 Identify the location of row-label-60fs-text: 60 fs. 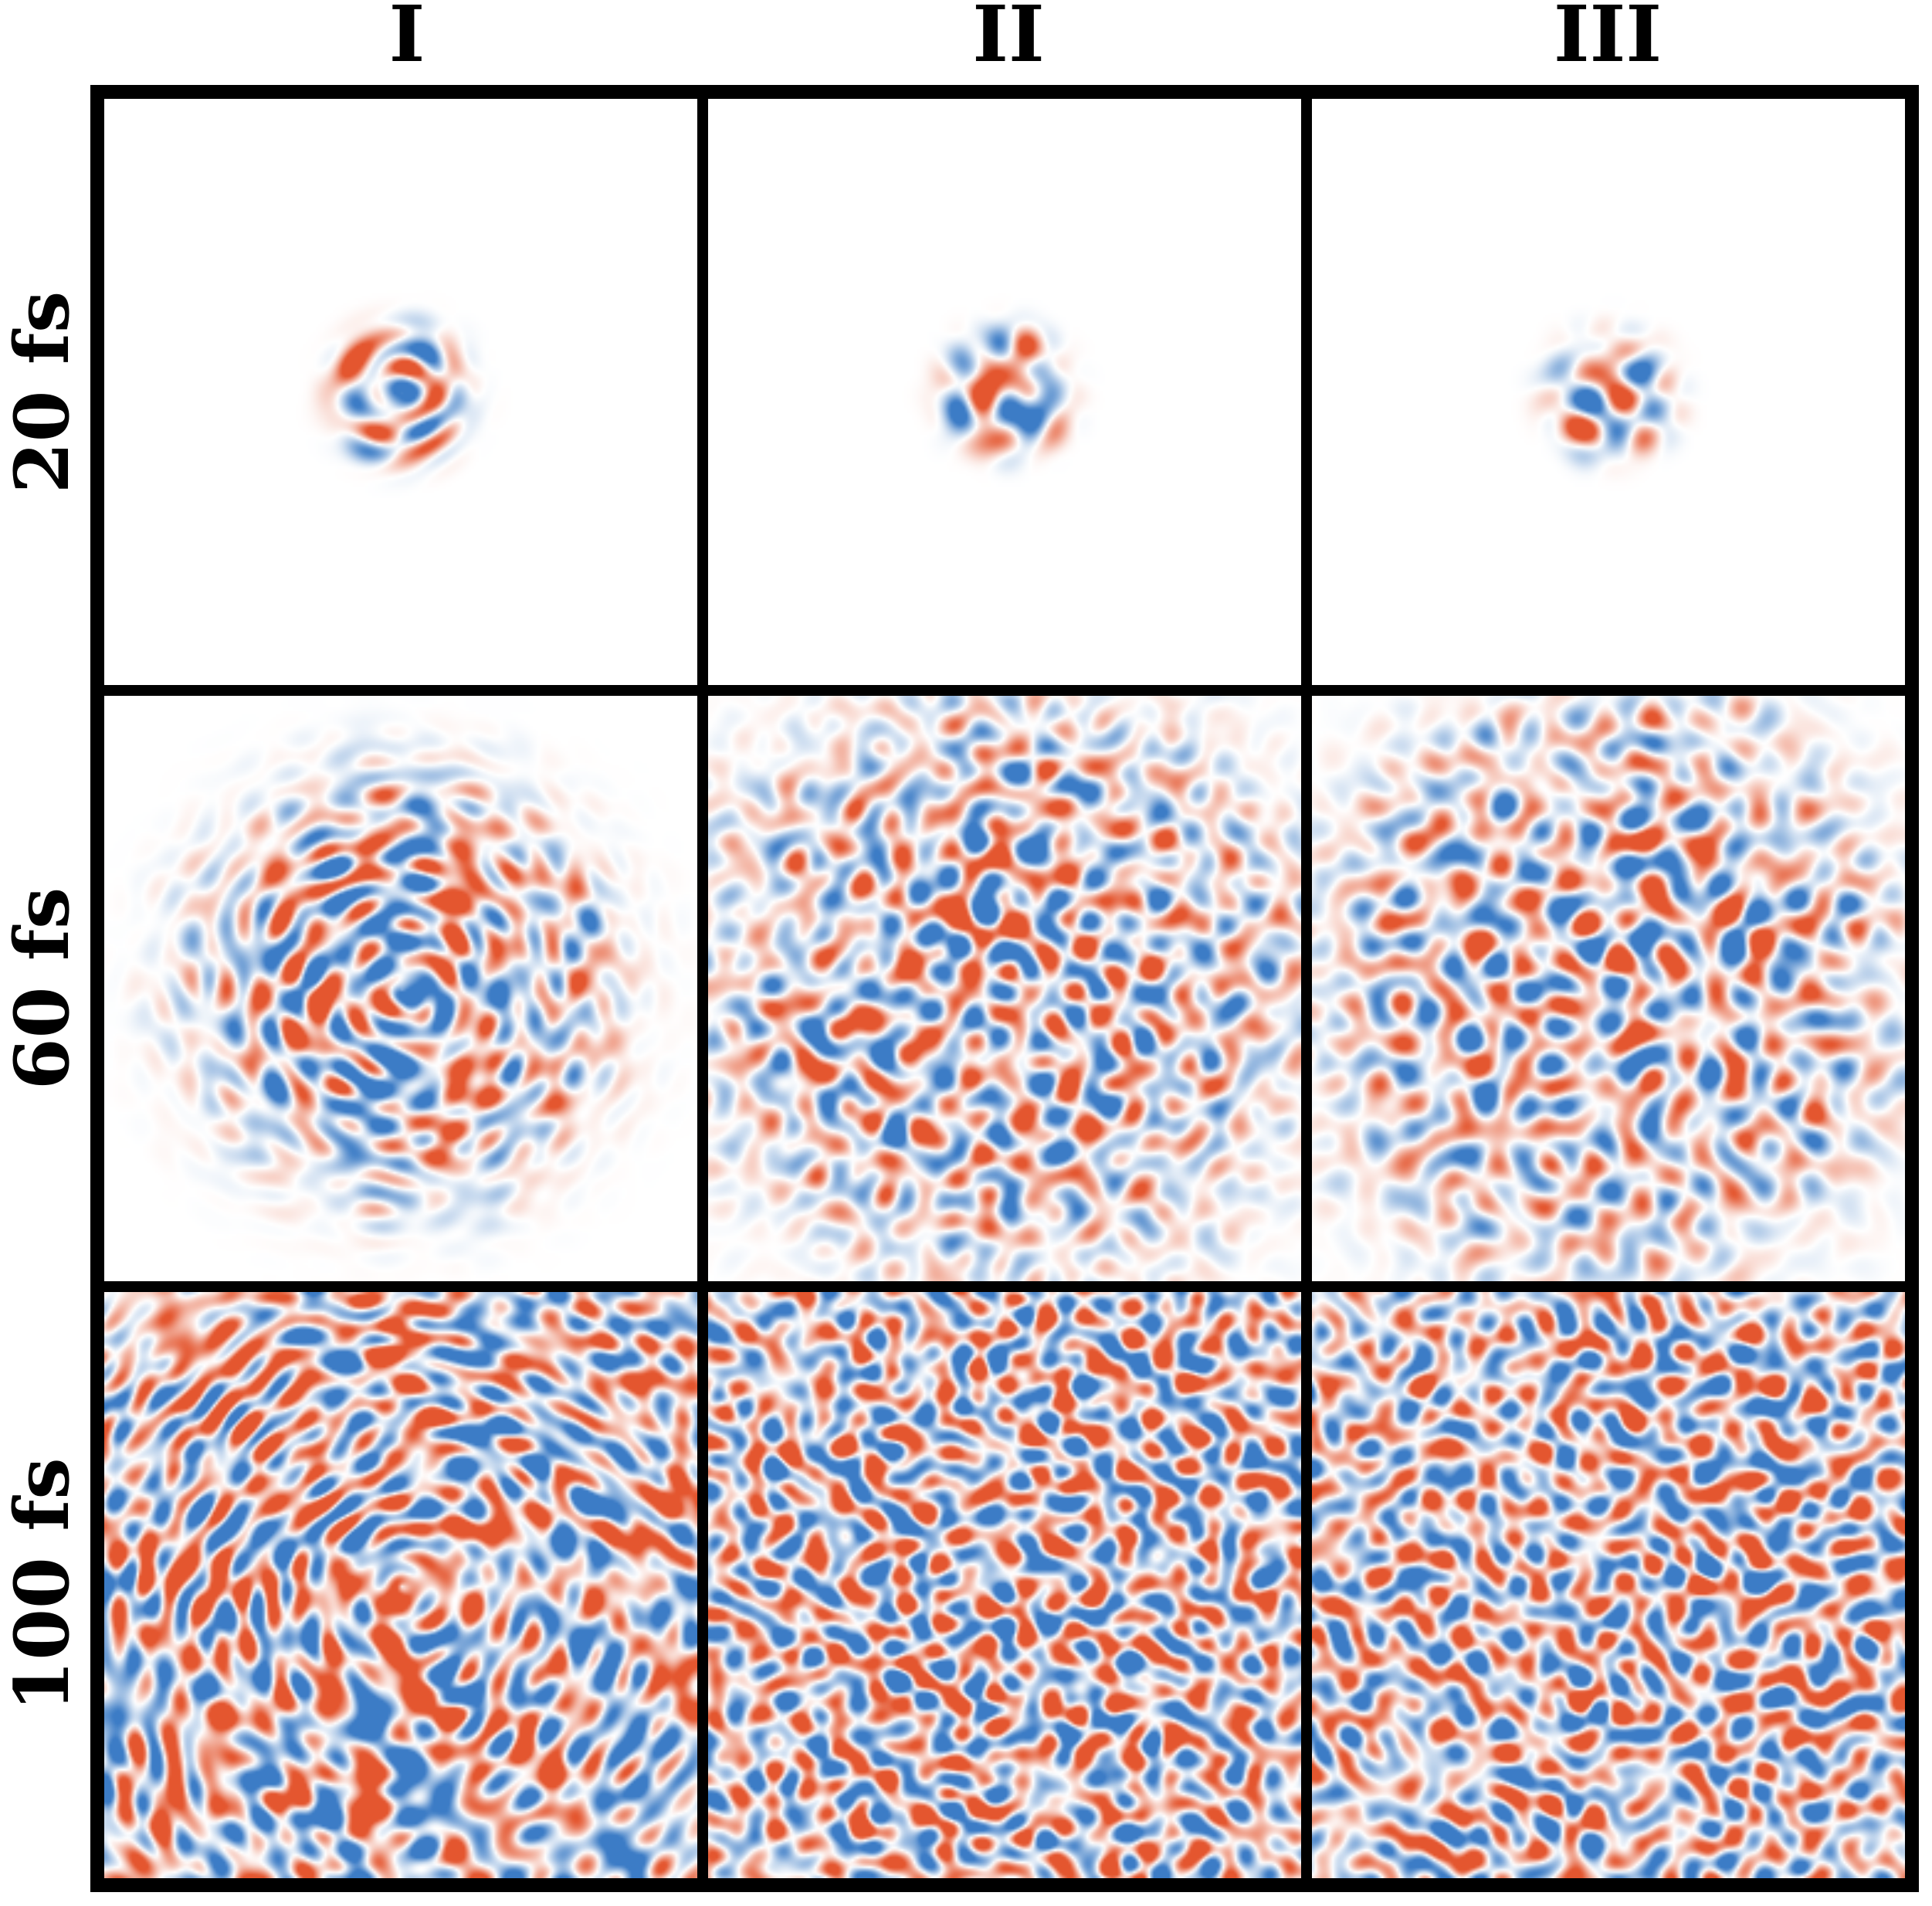
(43, 989).